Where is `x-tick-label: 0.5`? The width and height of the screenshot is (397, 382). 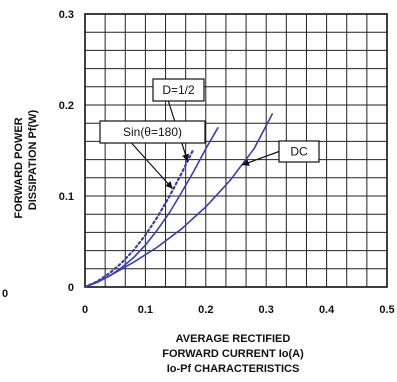 x-tick-label: 0.5 is located at coordinates (386, 310).